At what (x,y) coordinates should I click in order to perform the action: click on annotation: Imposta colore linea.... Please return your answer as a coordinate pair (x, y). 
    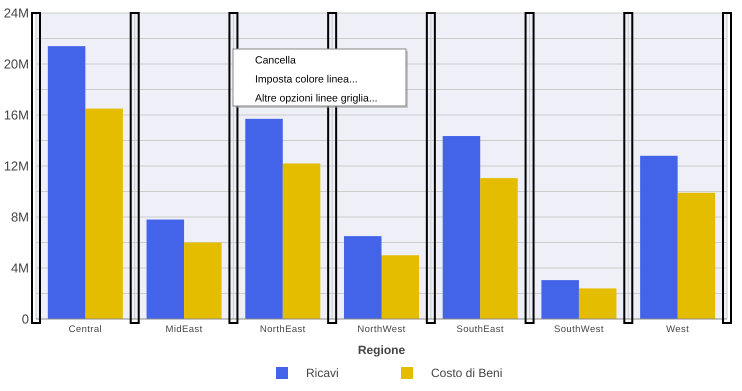
    Looking at the image, I should click on (306, 80).